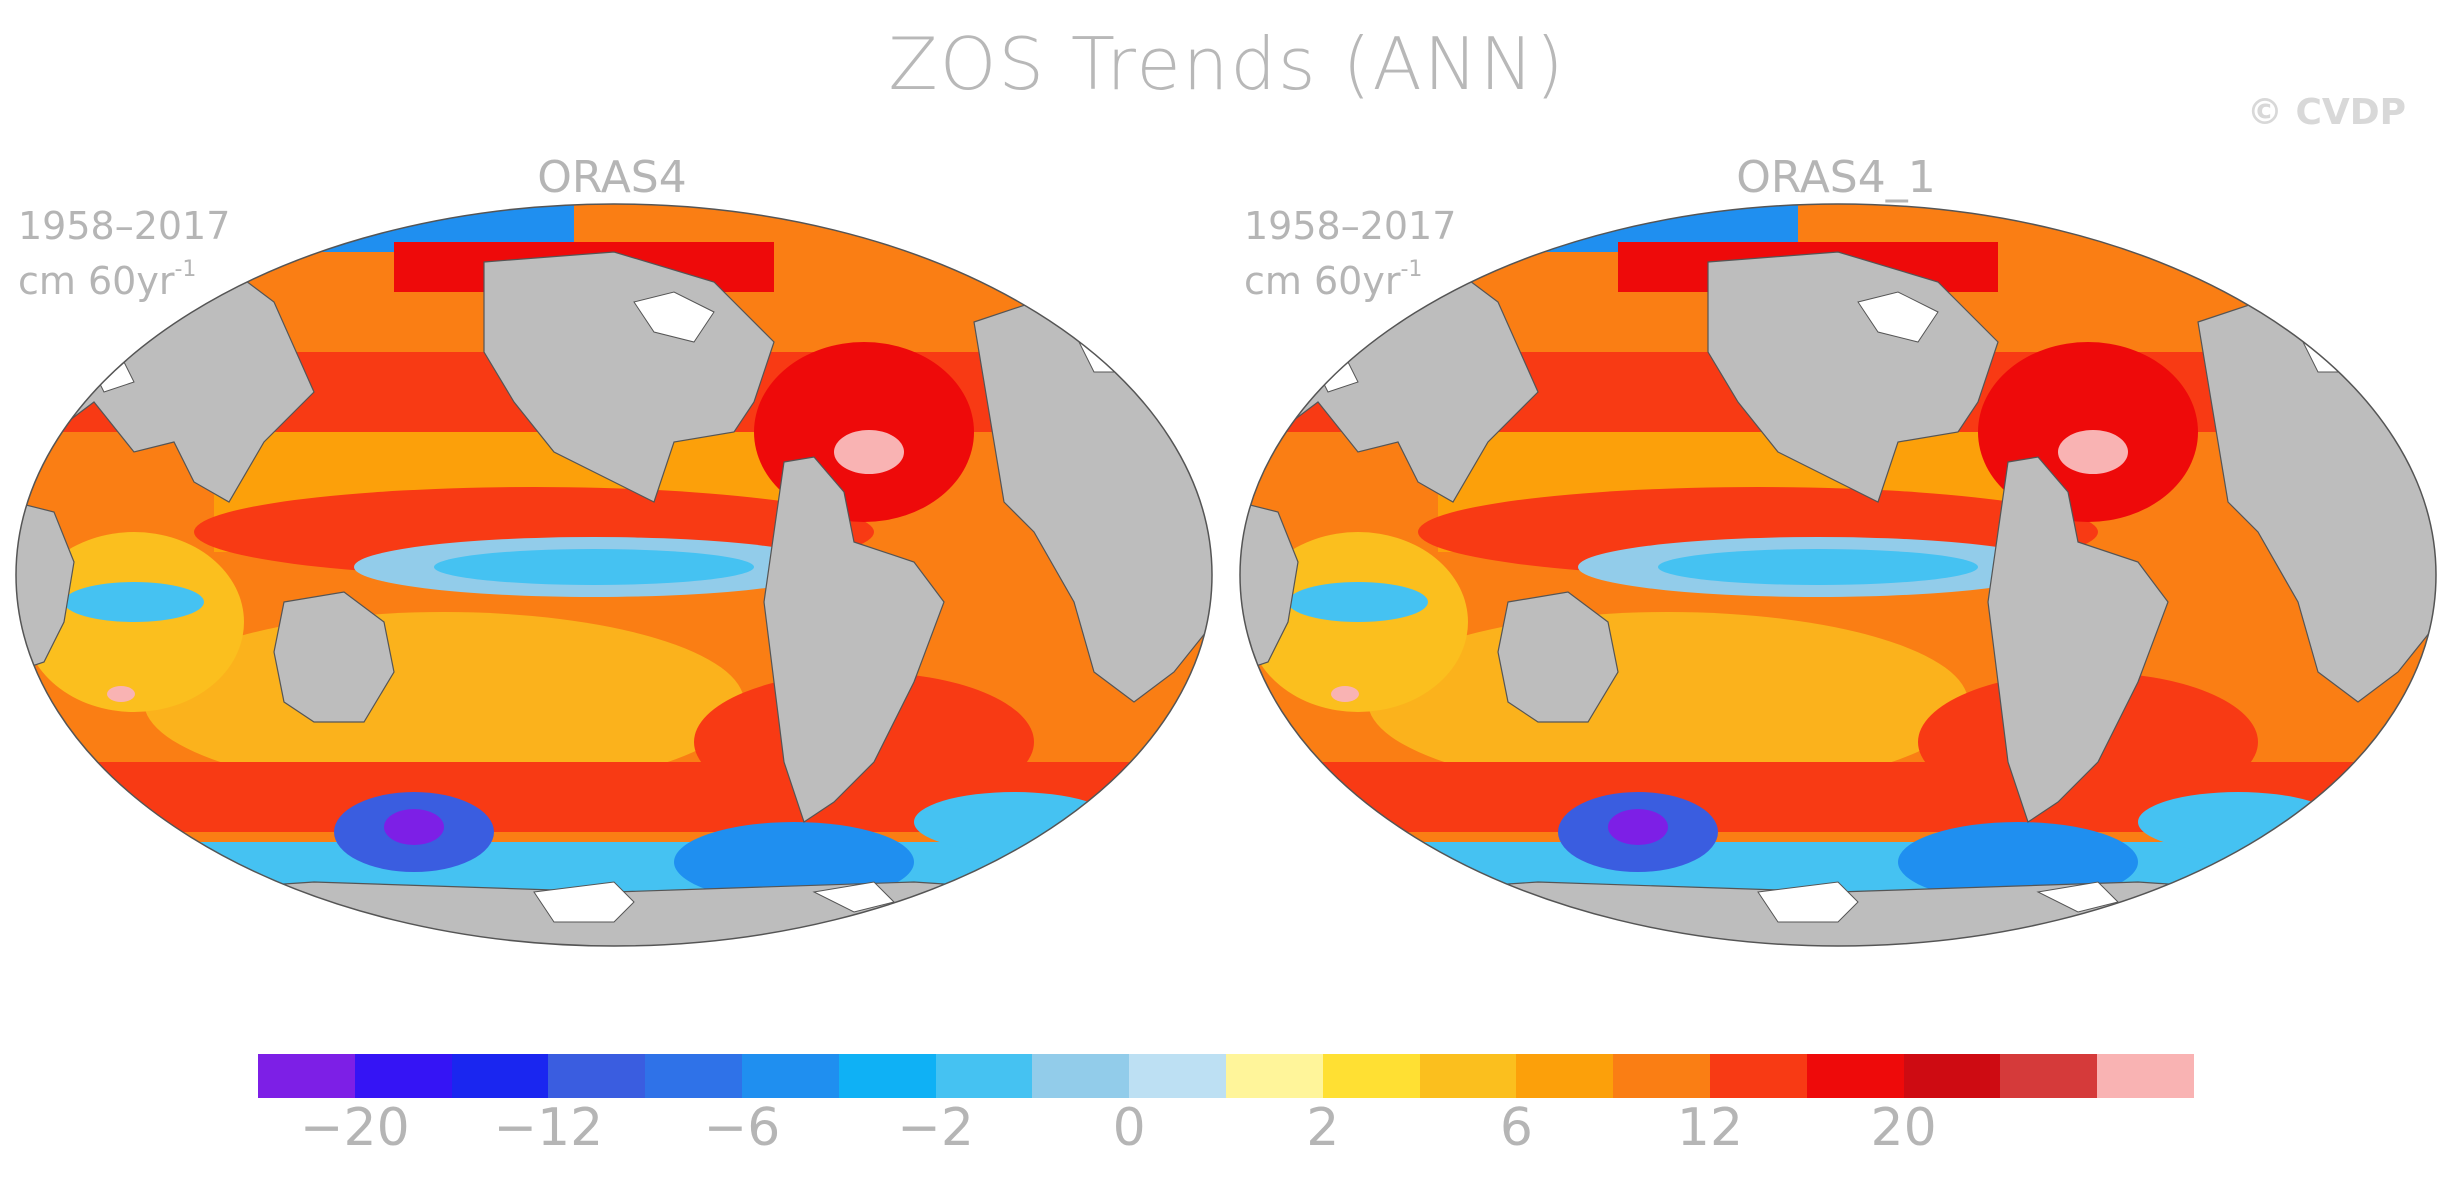 Image resolution: width=2454 pixels, height=1182 pixels. What do you see at coordinates (1227, 64) in the screenshot?
I see `figure-title: ZOS Trends (ANN)` at bounding box center [1227, 64].